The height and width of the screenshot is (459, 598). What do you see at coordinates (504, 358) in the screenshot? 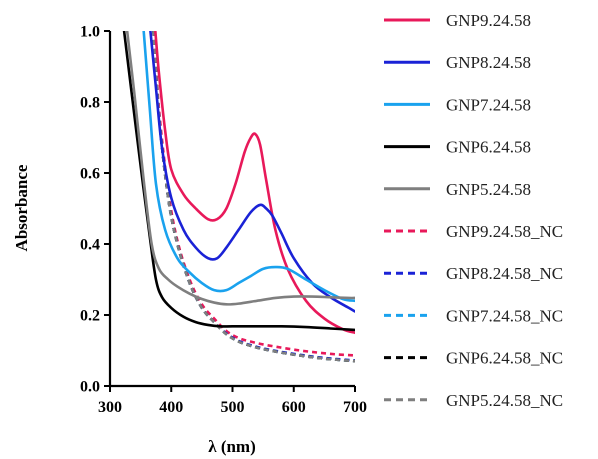
I see `legend-label-gnp6-24-58-nc: GNP6.24.58_NC` at bounding box center [504, 358].